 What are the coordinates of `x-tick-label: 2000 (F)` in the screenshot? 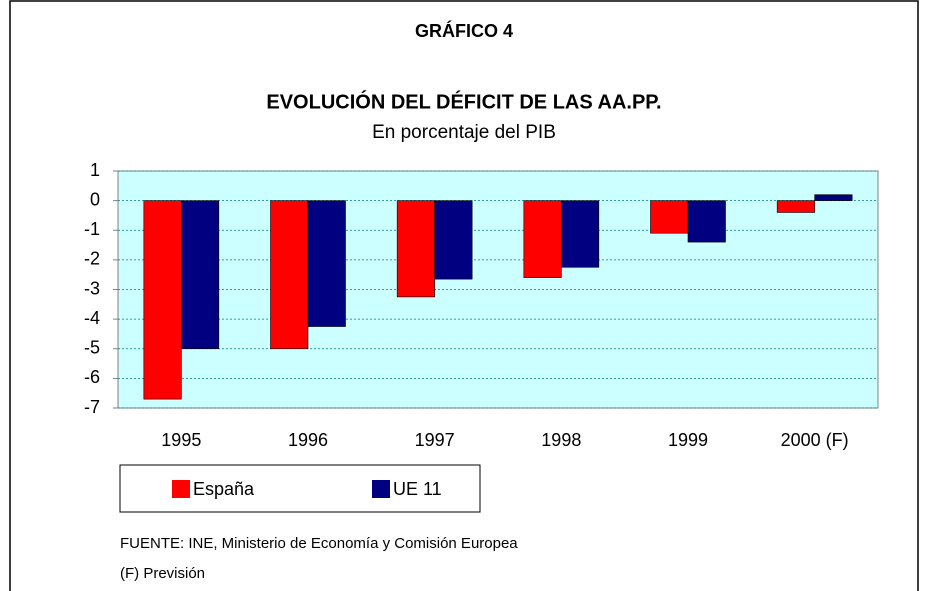 It's located at (815, 440).